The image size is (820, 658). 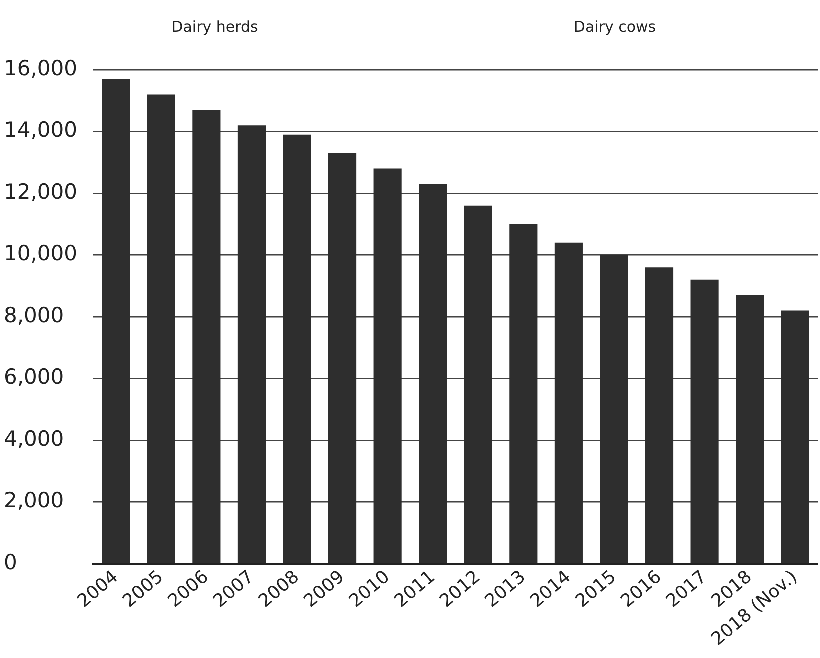 What do you see at coordinates (34, 315) in the screenshot?
I see `y-tick-label: 8,000` at bounding box center [34, 315].